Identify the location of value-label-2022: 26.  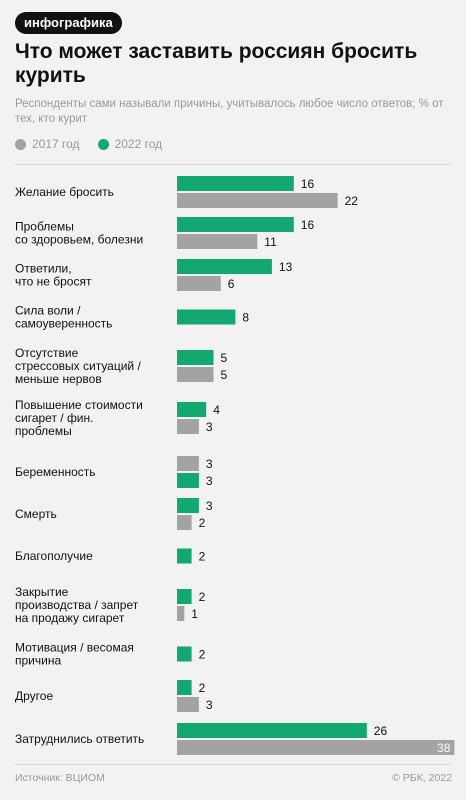
(381, 731).